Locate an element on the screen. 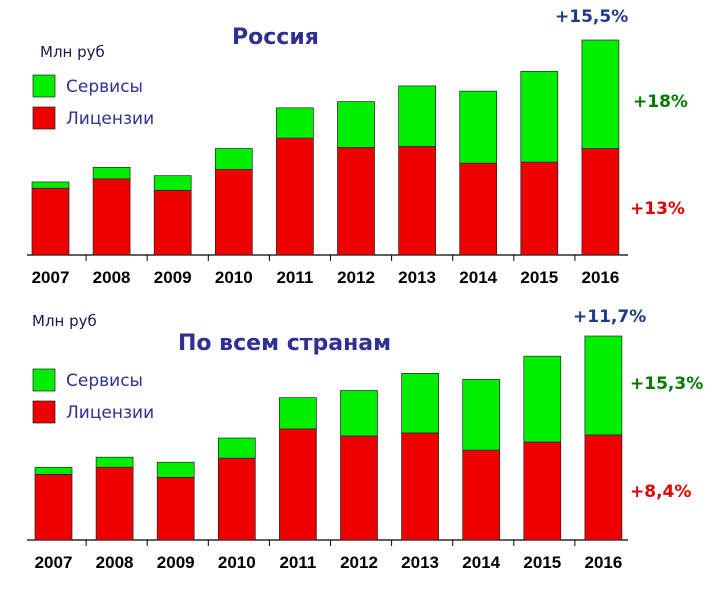 This screenshot has width=713, height=595. annotation-licenses-growth: +13% is located at coordinates (657, 209).